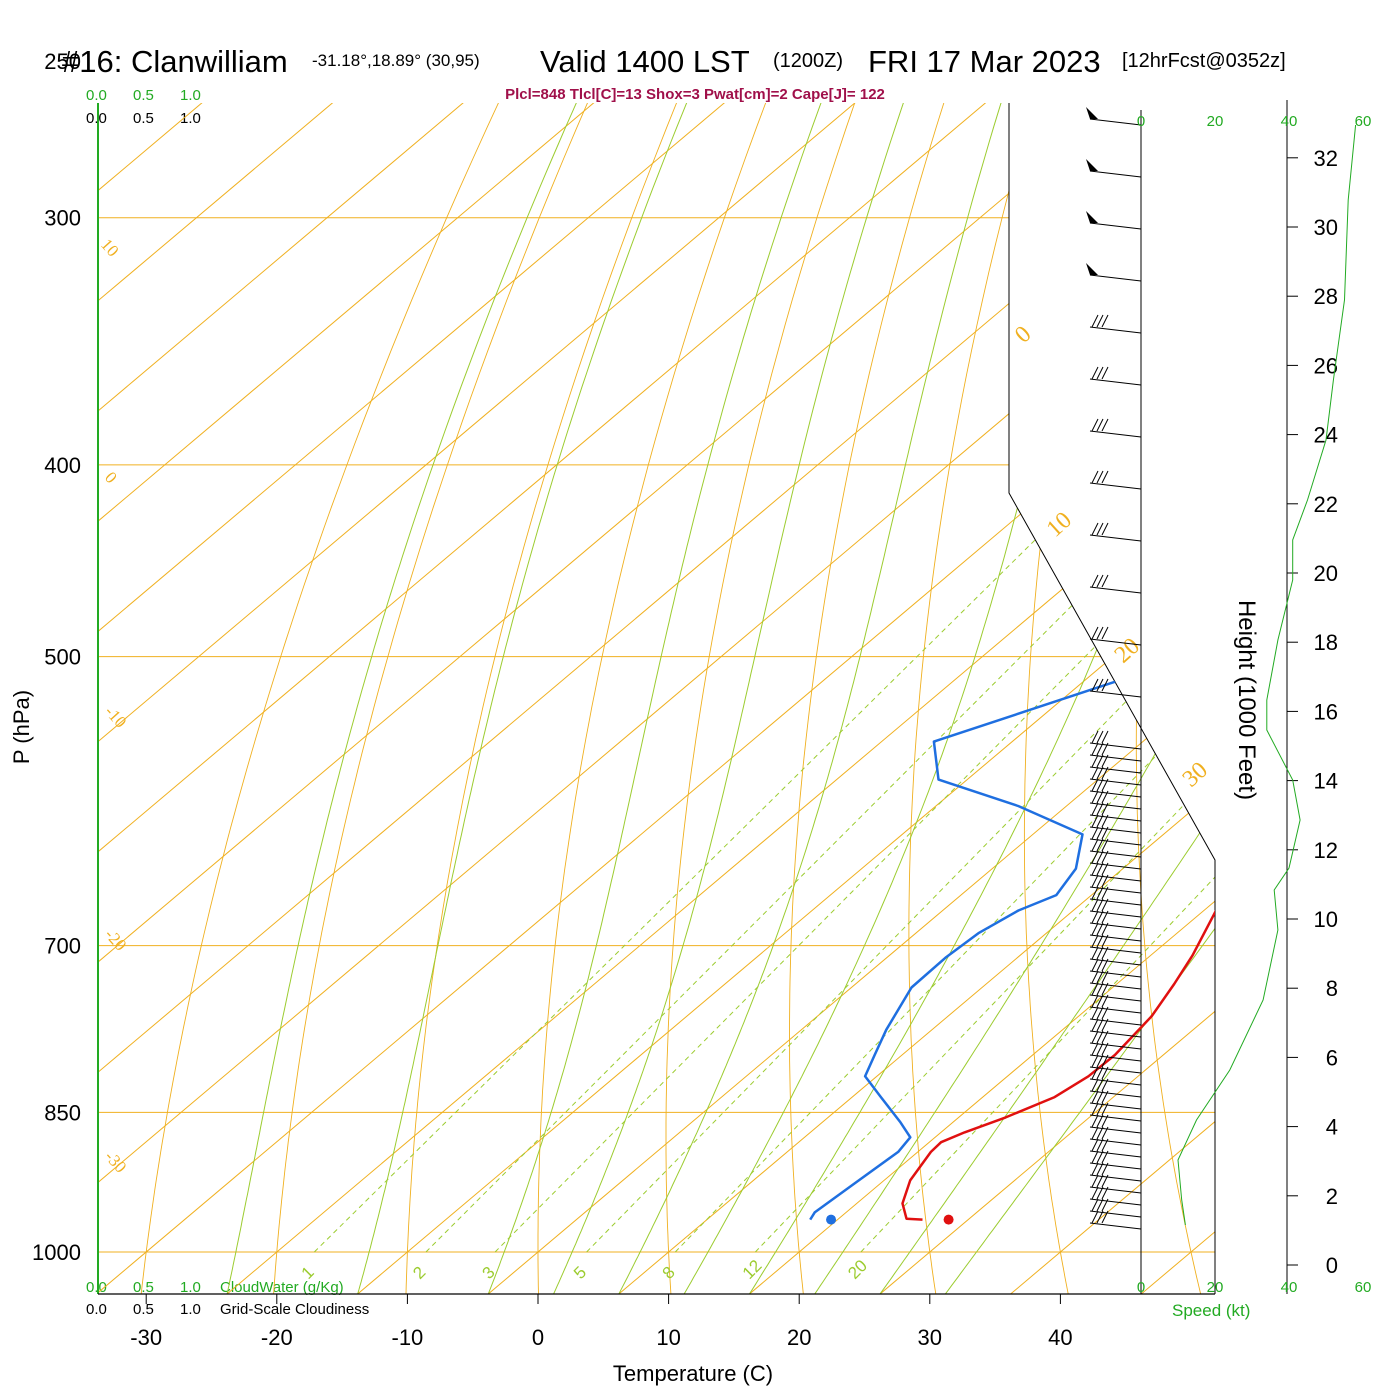  What do you see at coordinates (669, 1273) in the screenshot?
I see `mixing-ratio-label: 8` at bounding box center [669, 1273].